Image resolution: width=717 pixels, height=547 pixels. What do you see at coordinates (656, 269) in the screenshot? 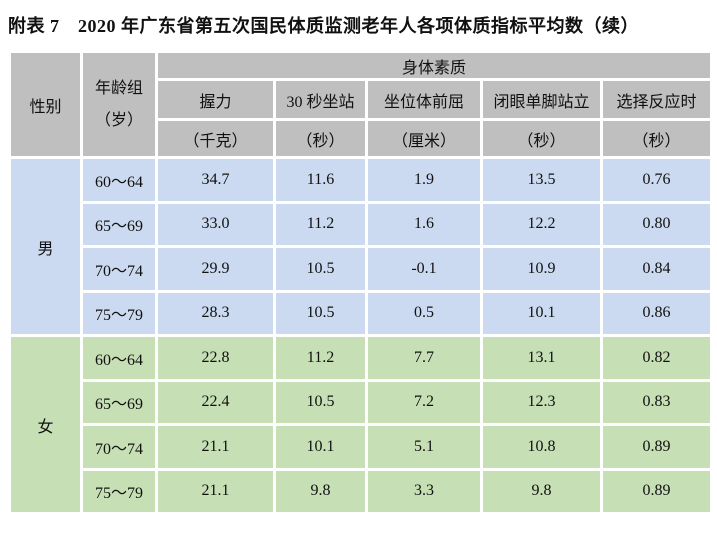
I see `value-cell: 0.84` at bounding box center [656, 269].